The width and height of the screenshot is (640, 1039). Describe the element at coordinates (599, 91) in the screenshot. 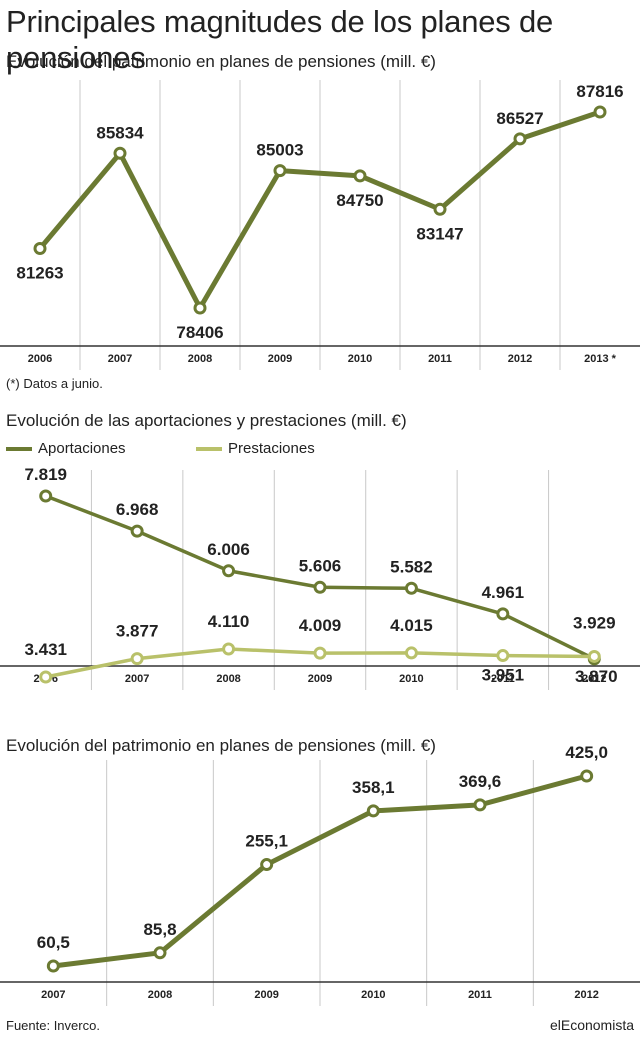

I see `data-label: 87816` at that location.